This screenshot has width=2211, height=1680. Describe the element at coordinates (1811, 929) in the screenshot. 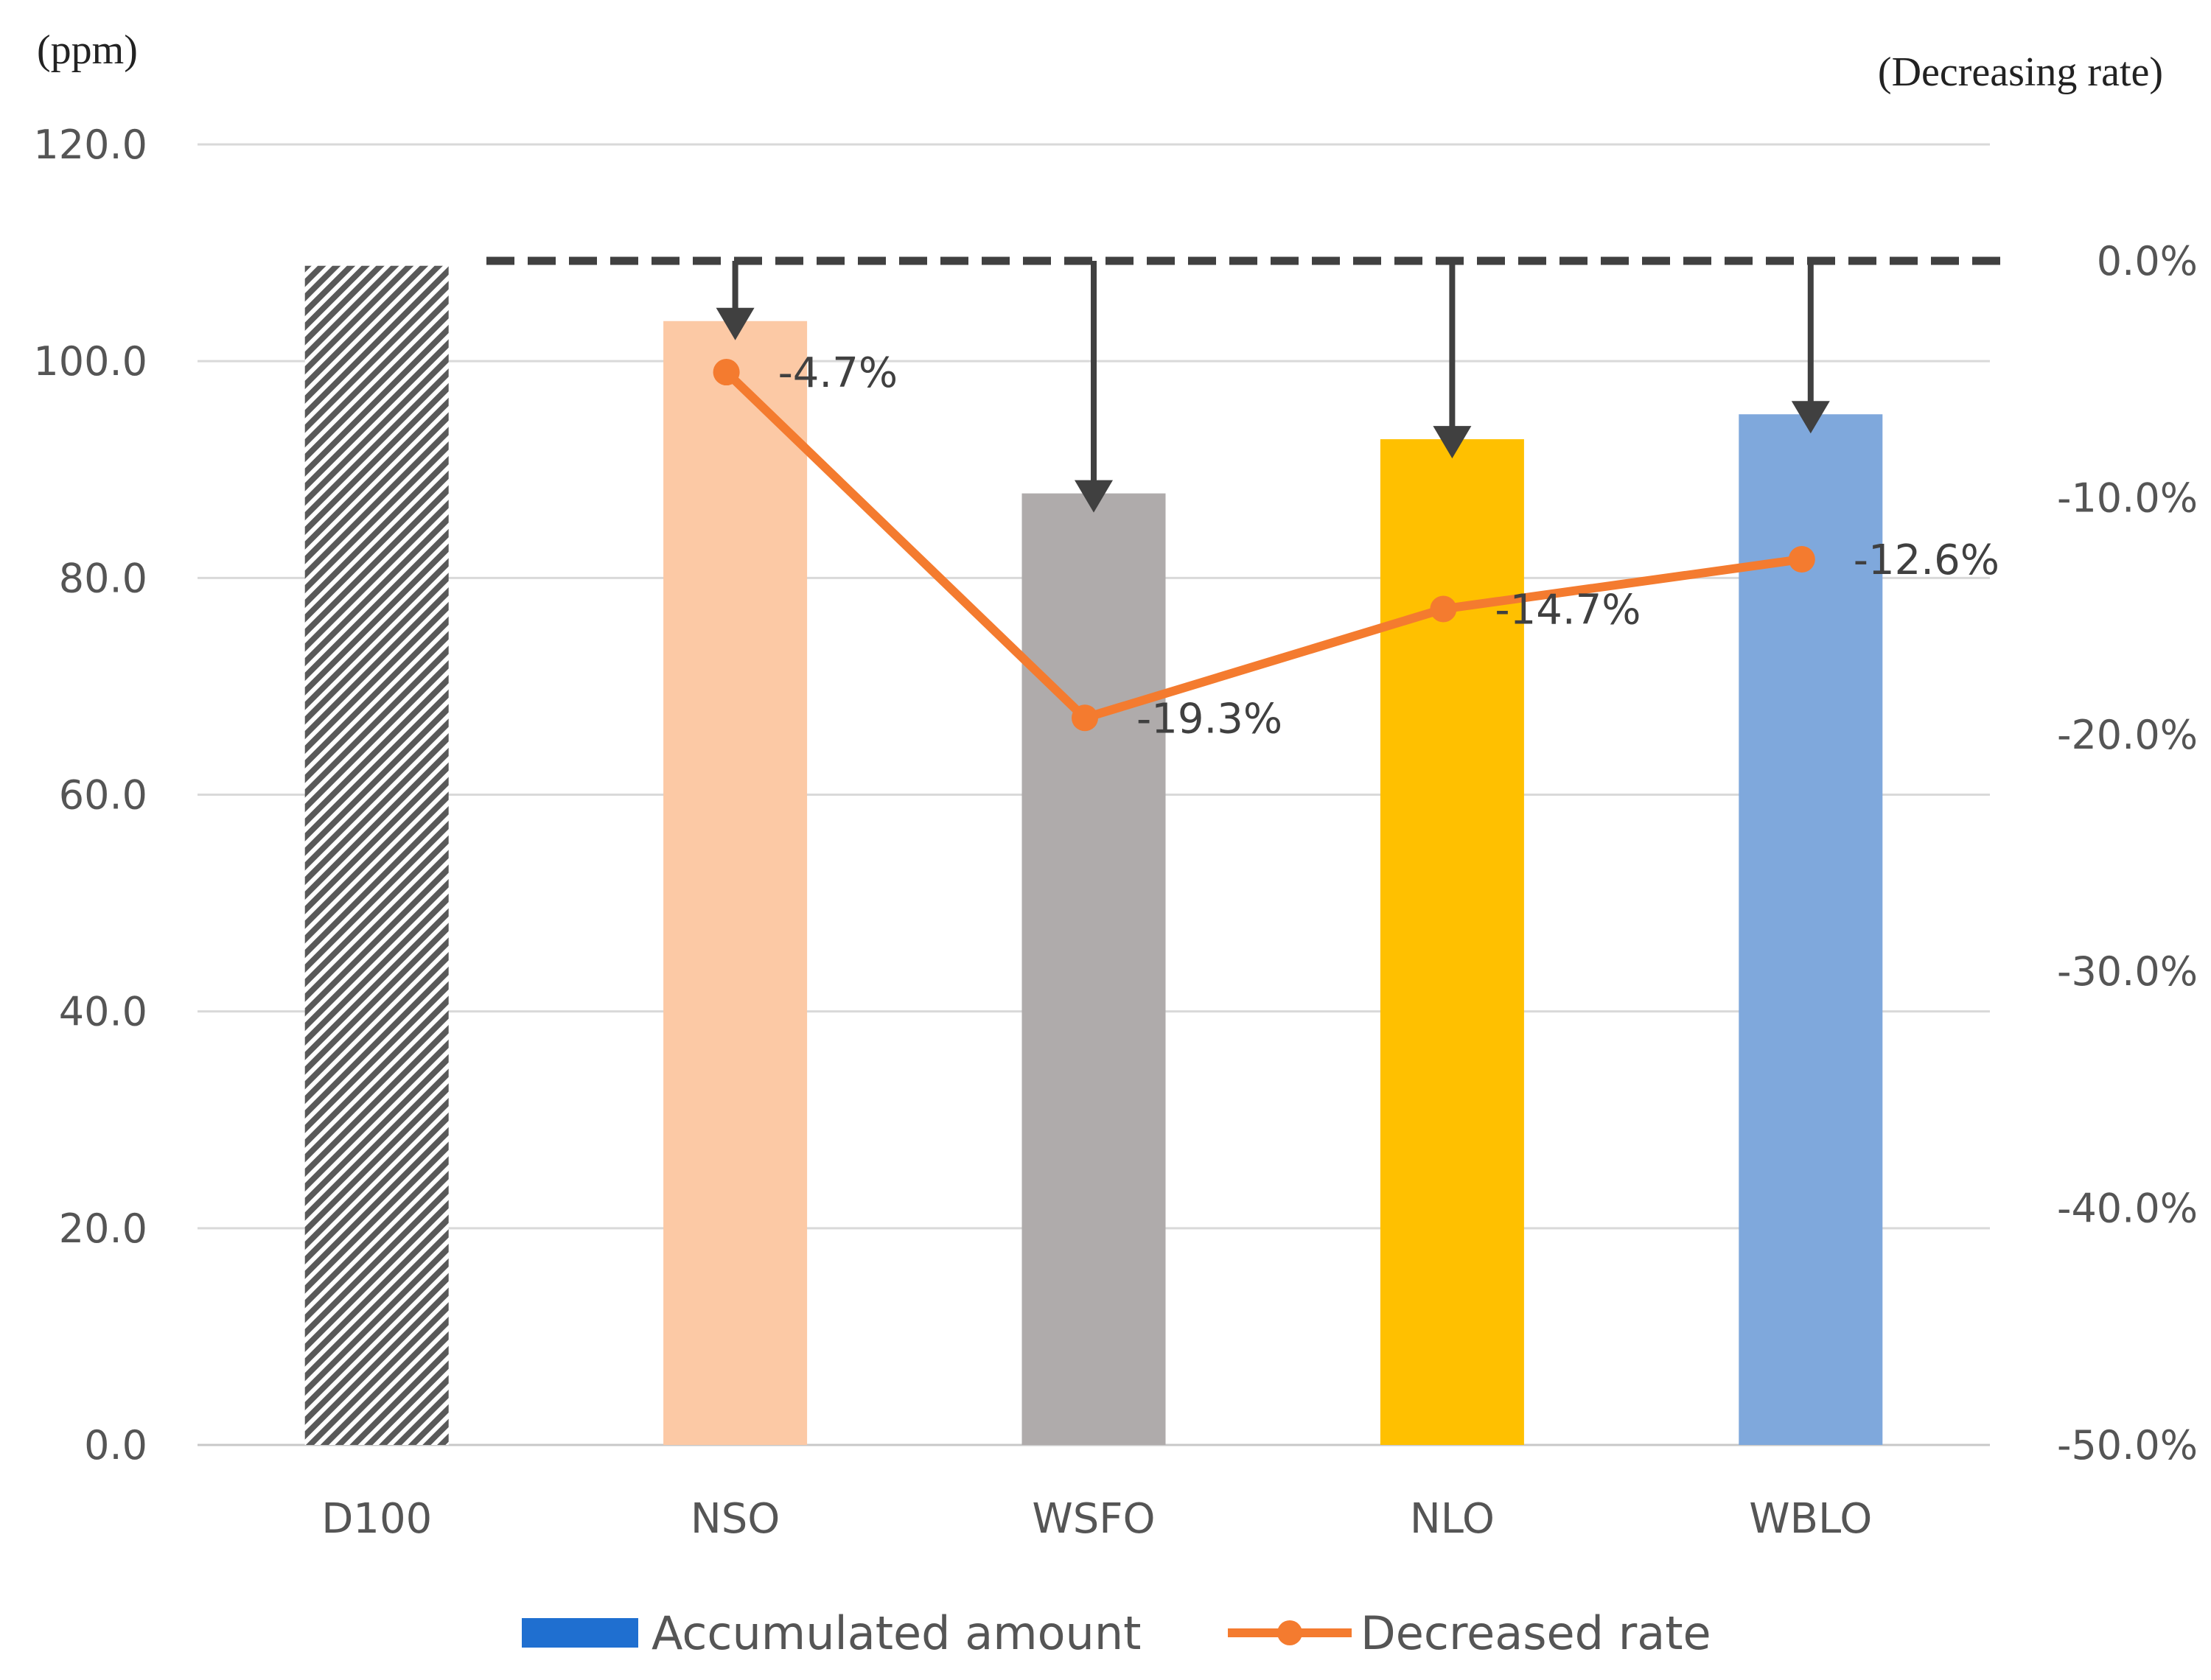

I see `bar-wblo` at that location.